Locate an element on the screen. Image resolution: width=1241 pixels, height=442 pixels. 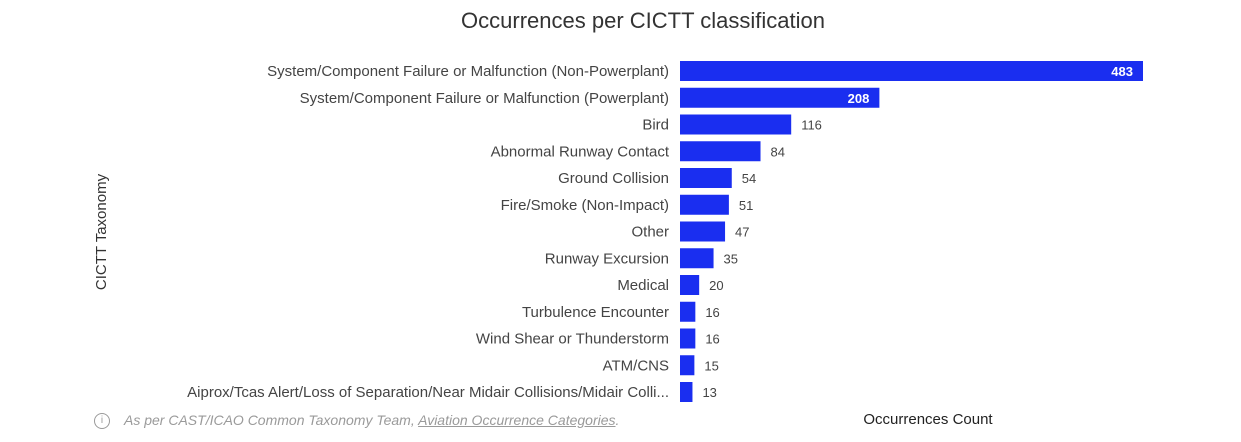
category-label: Other is located at coordinates (650, 232).